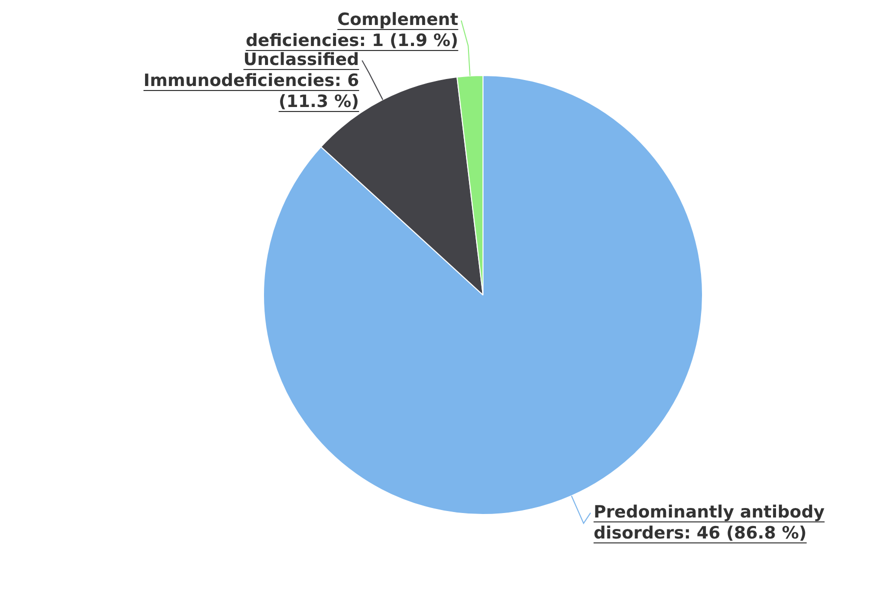 This screenshot has width=884, height=592. What do you see at coordinates (709, 523) in the screenshot?
I see `slice-label: Predominantly antibody disorders: 46 (86.8 %)` at bounding box center [709, 523].